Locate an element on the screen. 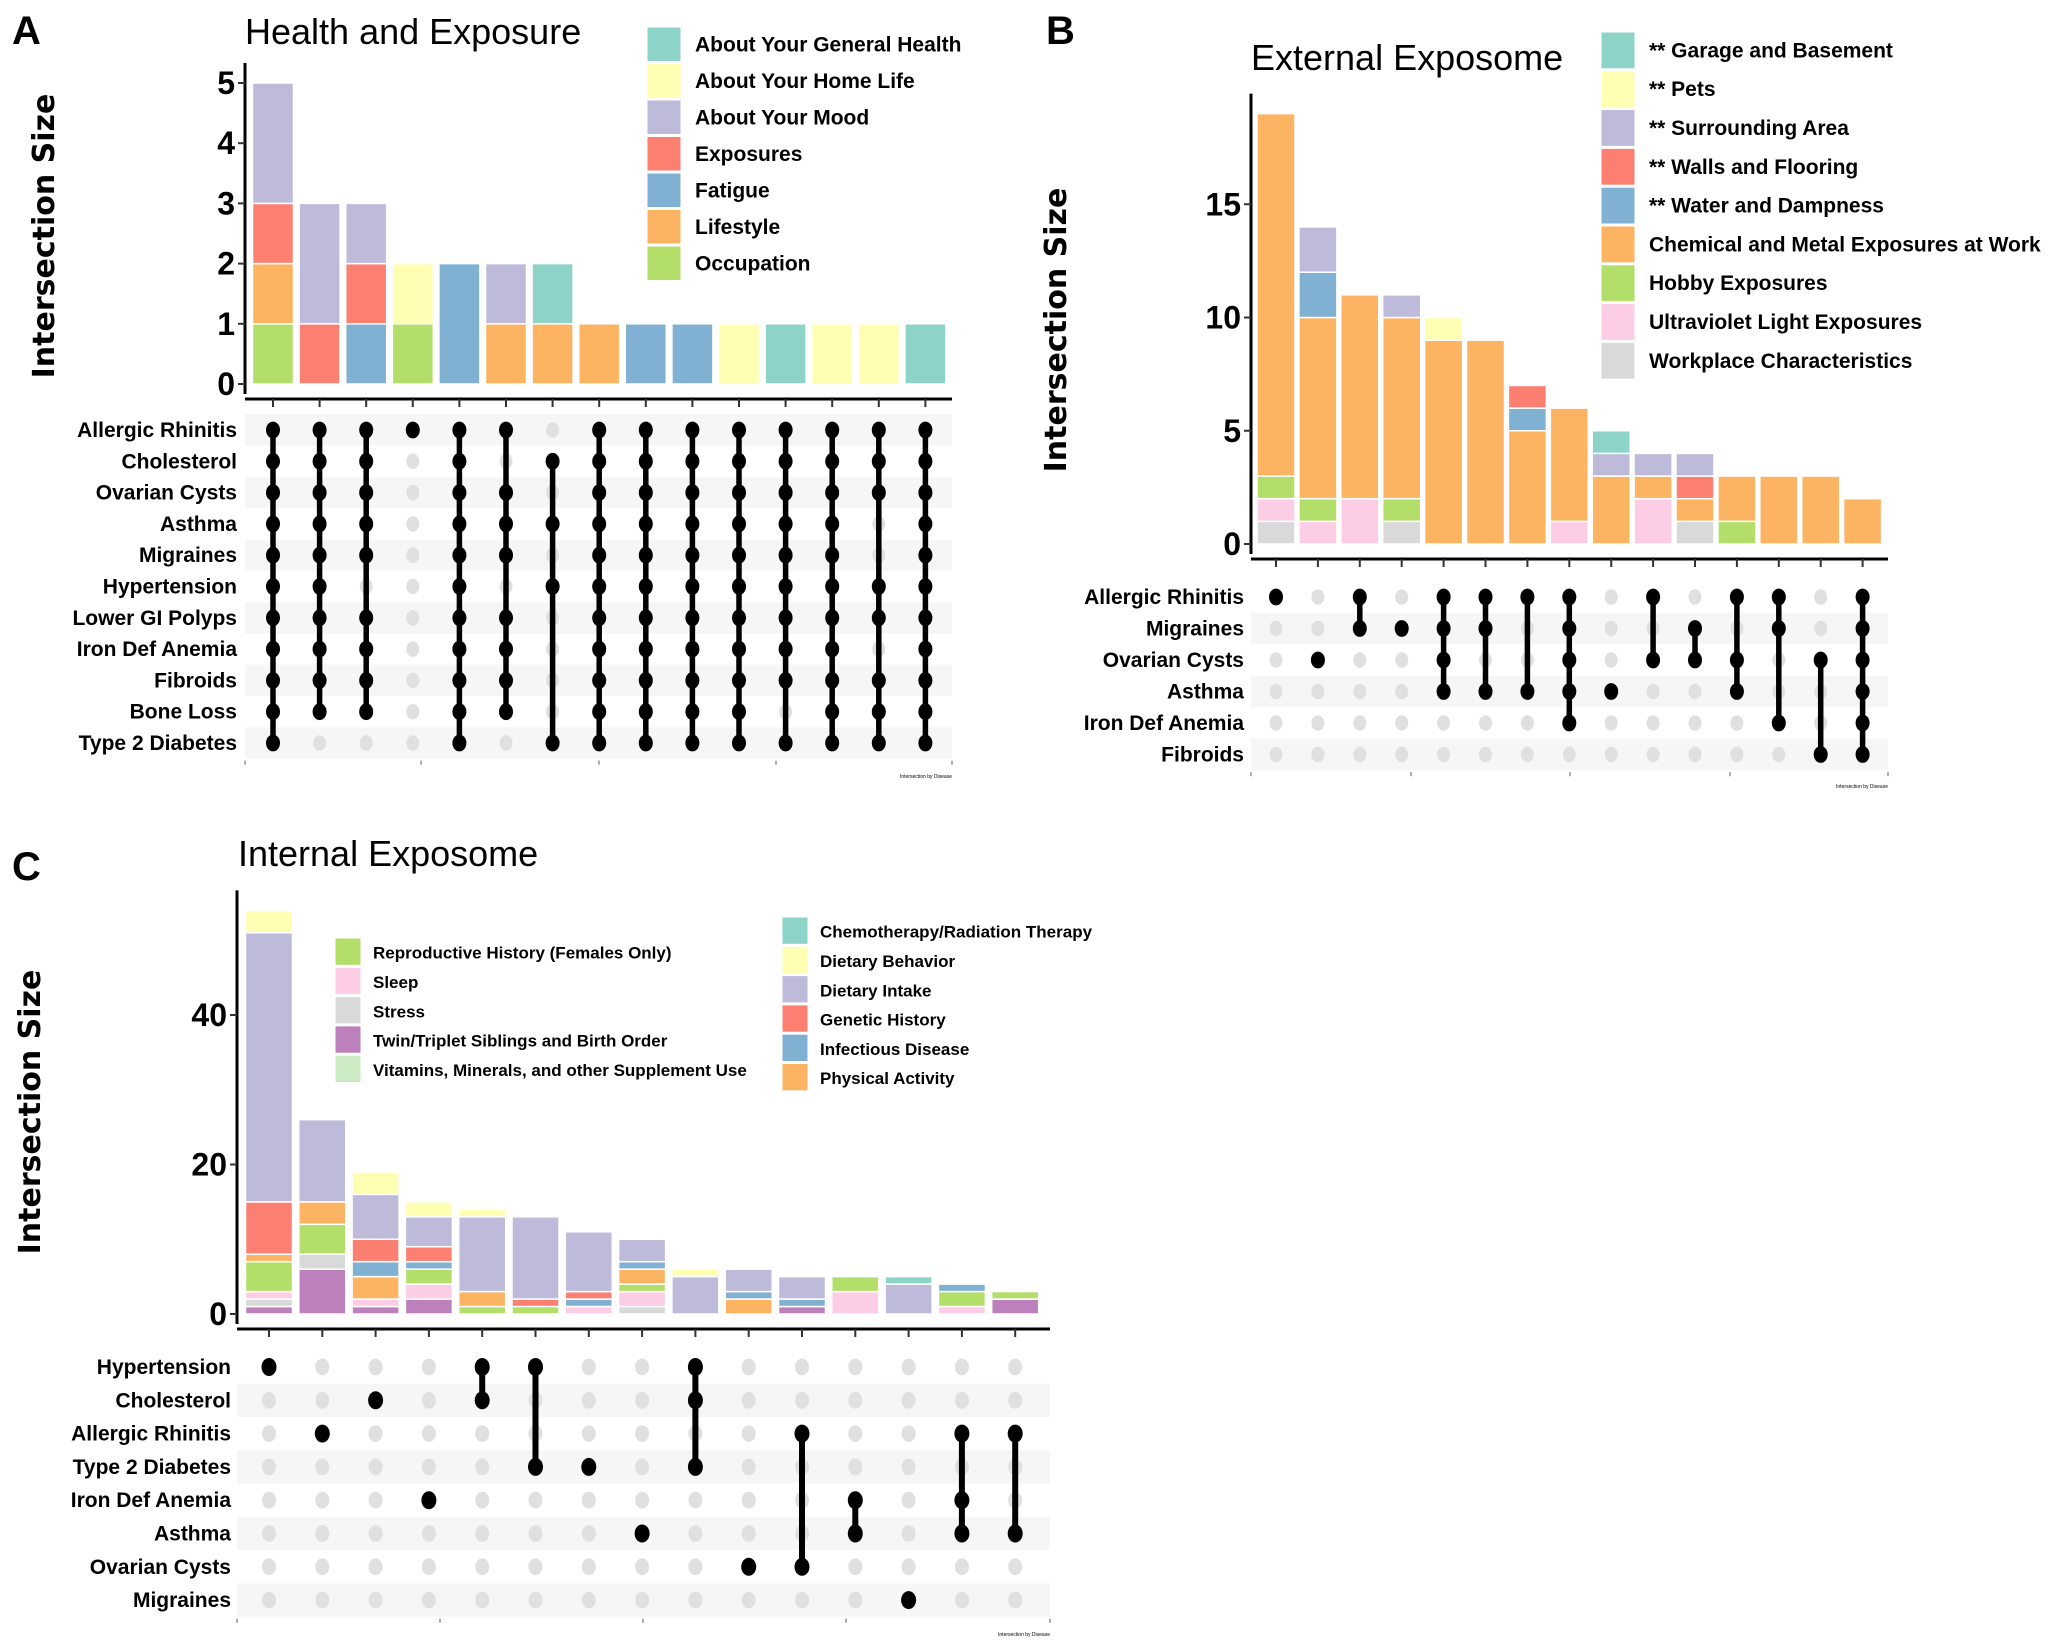 This screenshot has width=2072, height=1643. y-tick-label: 2 is located at coordinates (226, 264).